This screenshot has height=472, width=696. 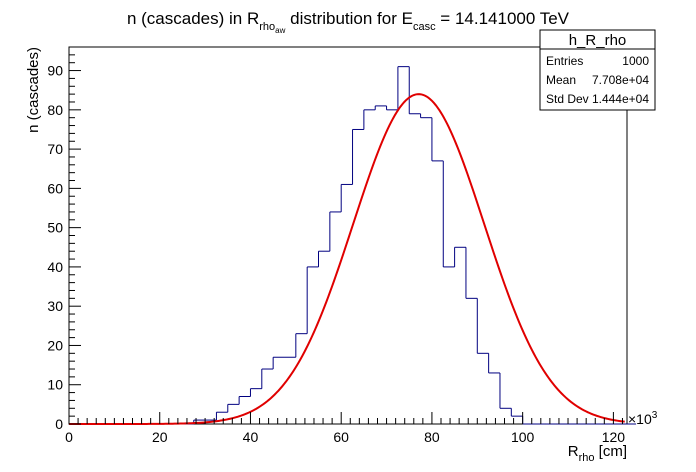 What do you see at coordinates (33, 90) in the screenshot?
I see `y-axis-label: n (cascades)` at bounding box center [33, 90].